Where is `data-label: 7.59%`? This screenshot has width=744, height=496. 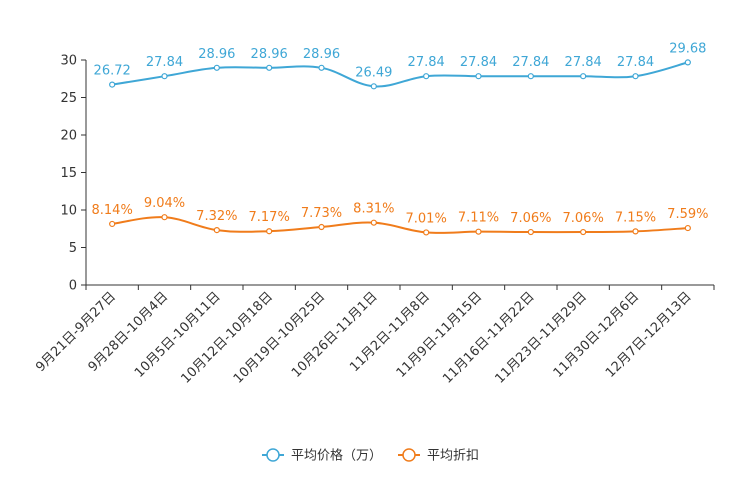 data-label: 7.59% is located at coordinates (687, 214).